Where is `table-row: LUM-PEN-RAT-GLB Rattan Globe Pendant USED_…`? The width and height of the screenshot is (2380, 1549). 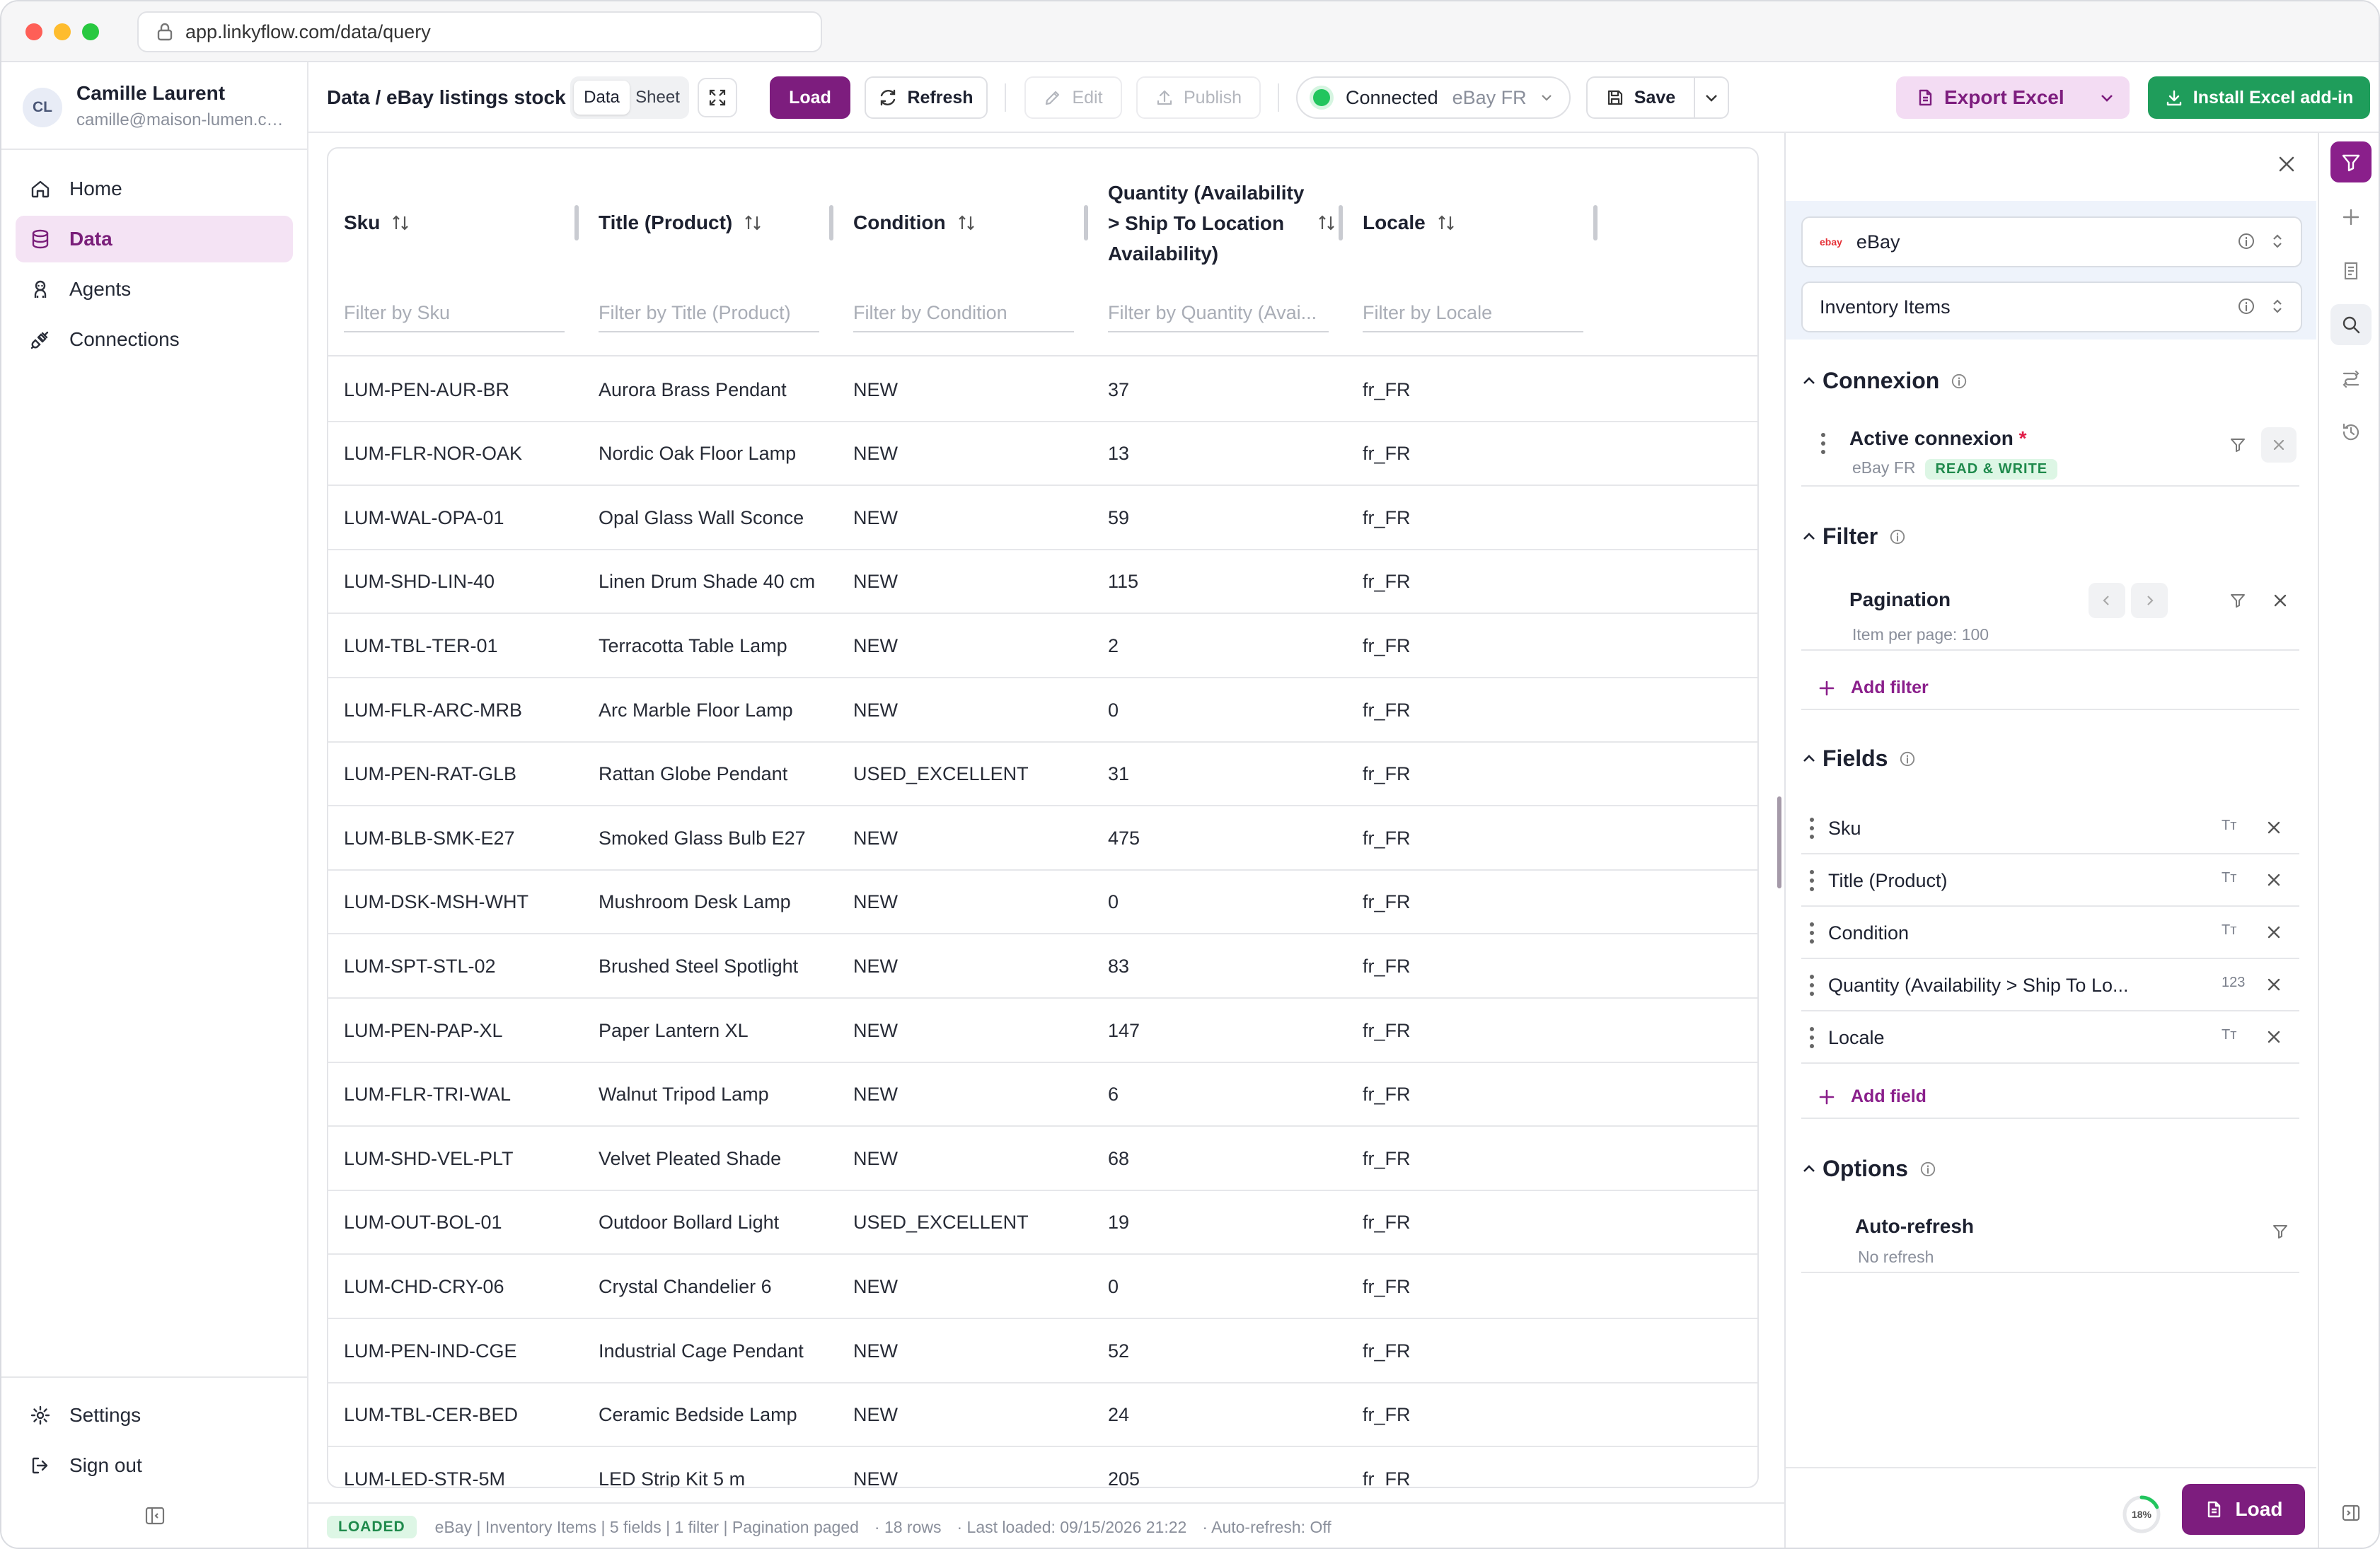 table-row: LUM-PEN-RAT-GLB Rattan Globe Pendant USED_… is located at coordinates (1042, 775).